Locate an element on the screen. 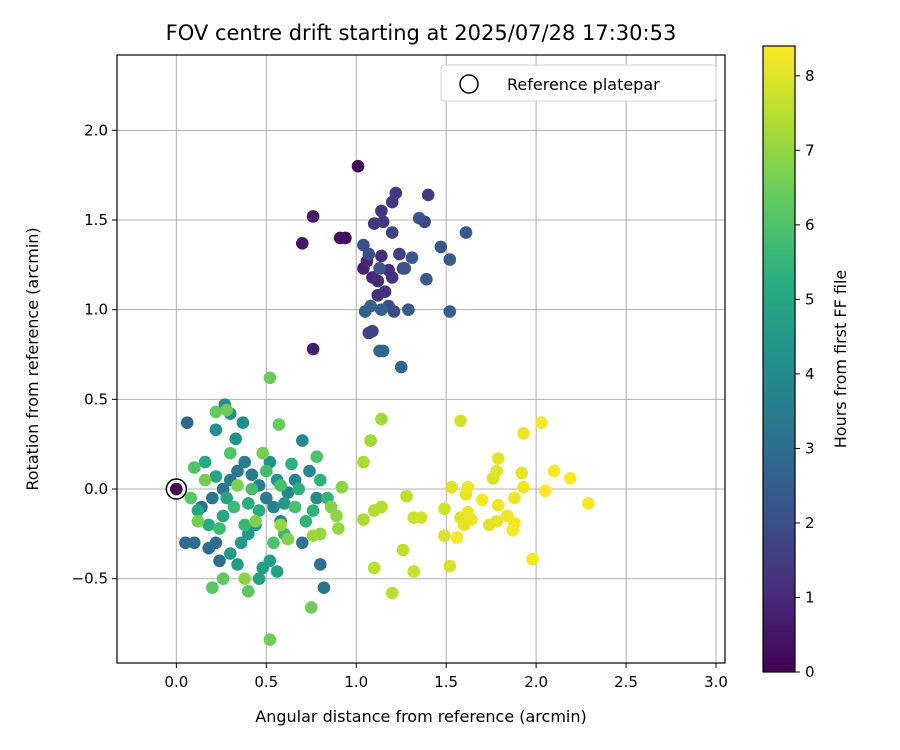 This screenshot has height=750, width=900. y-tick-label: 1.5 is located at coordinates (96, 220).